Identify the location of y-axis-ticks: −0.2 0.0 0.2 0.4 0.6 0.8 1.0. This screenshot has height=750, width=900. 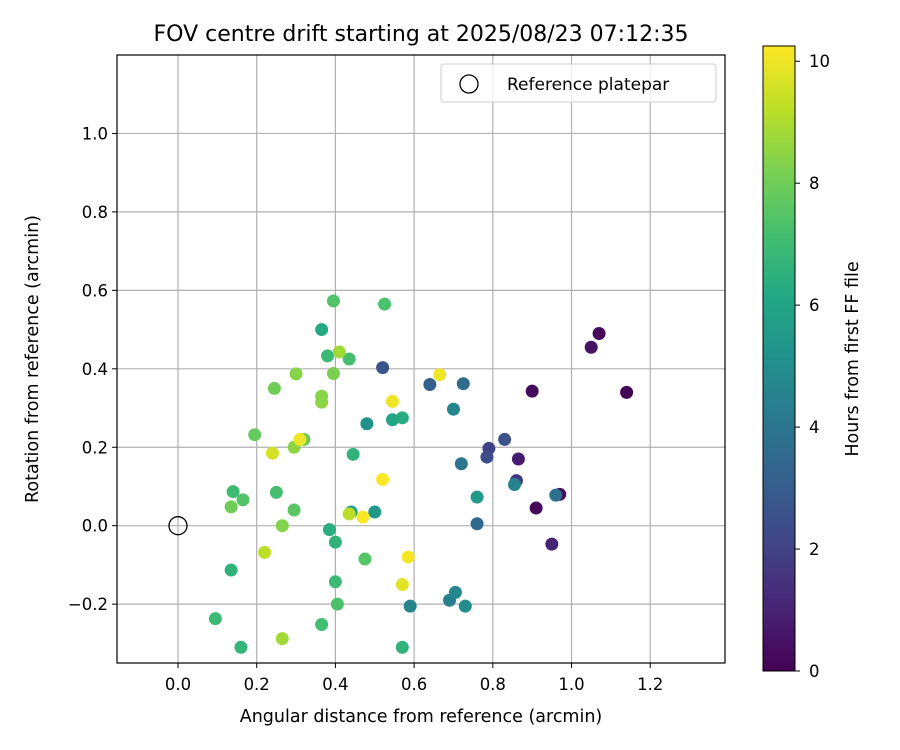
(92, 369).